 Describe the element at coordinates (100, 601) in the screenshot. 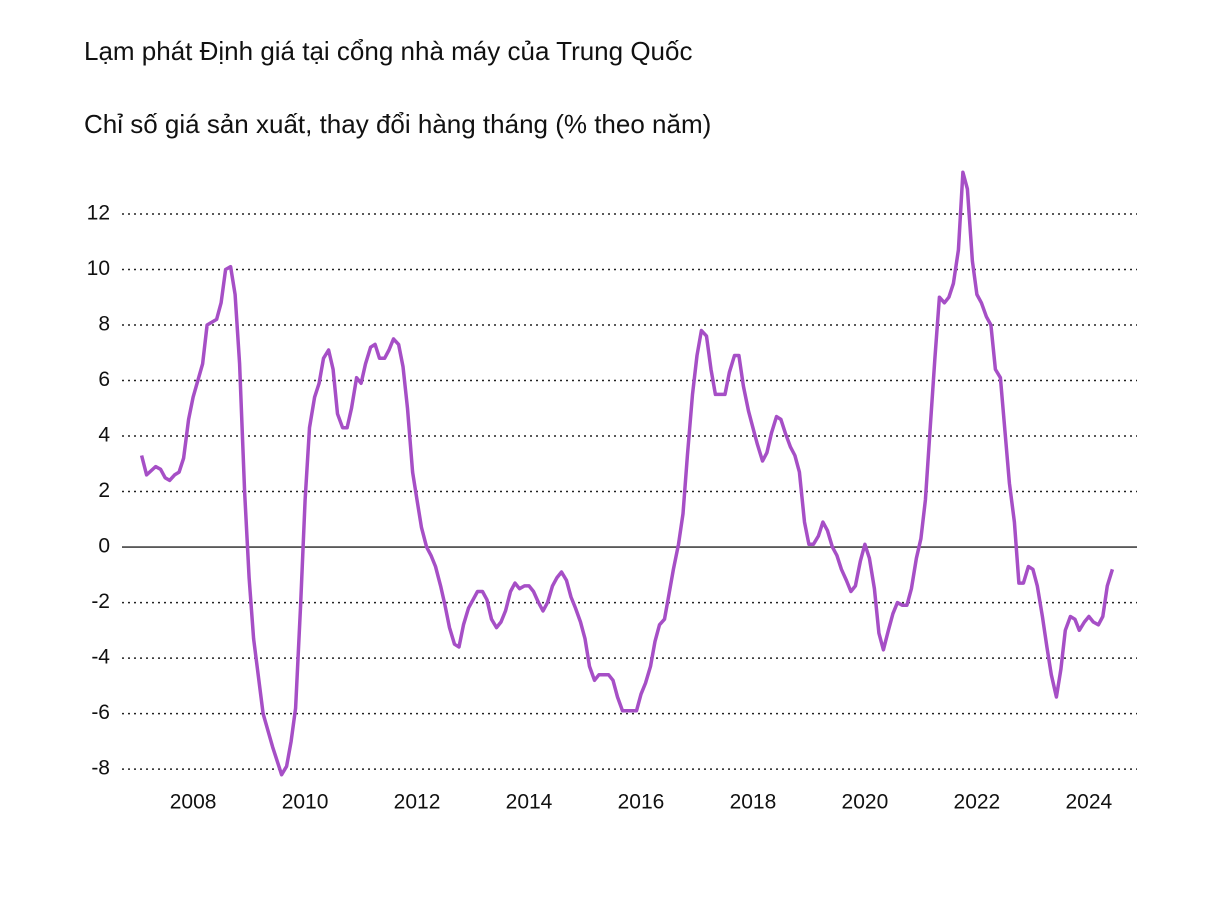

I see `y-tick-label: -2` at that location.